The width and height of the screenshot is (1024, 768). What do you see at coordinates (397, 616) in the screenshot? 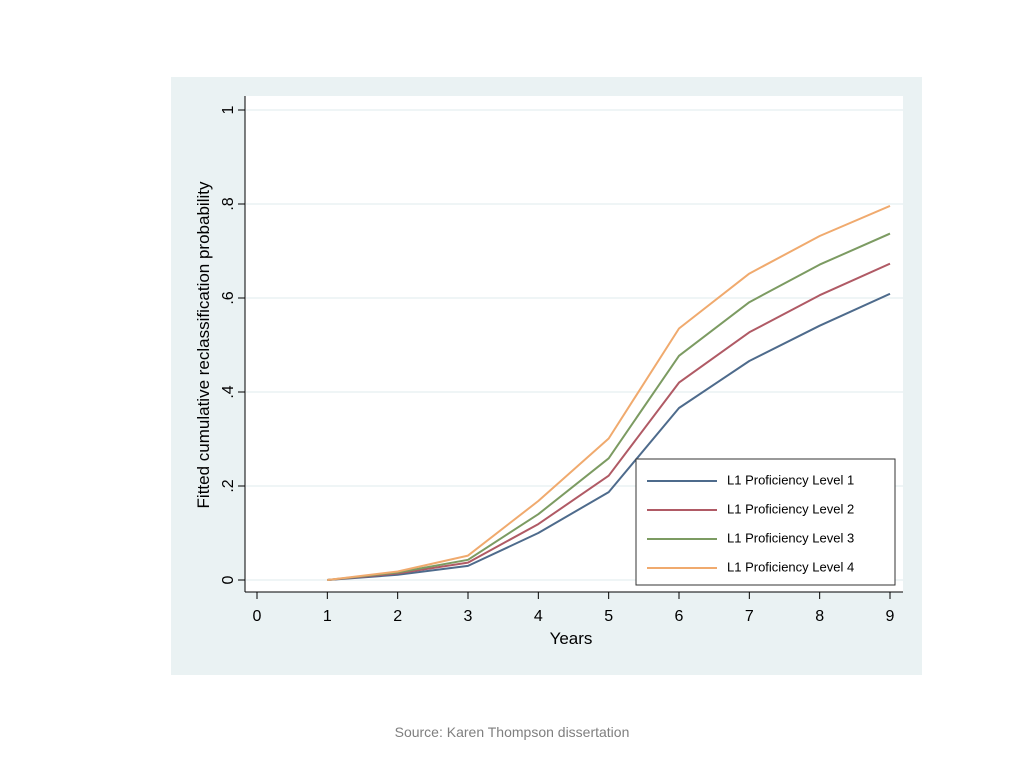
I see `x-tick-label: 2` at bounding box center [397, 616].